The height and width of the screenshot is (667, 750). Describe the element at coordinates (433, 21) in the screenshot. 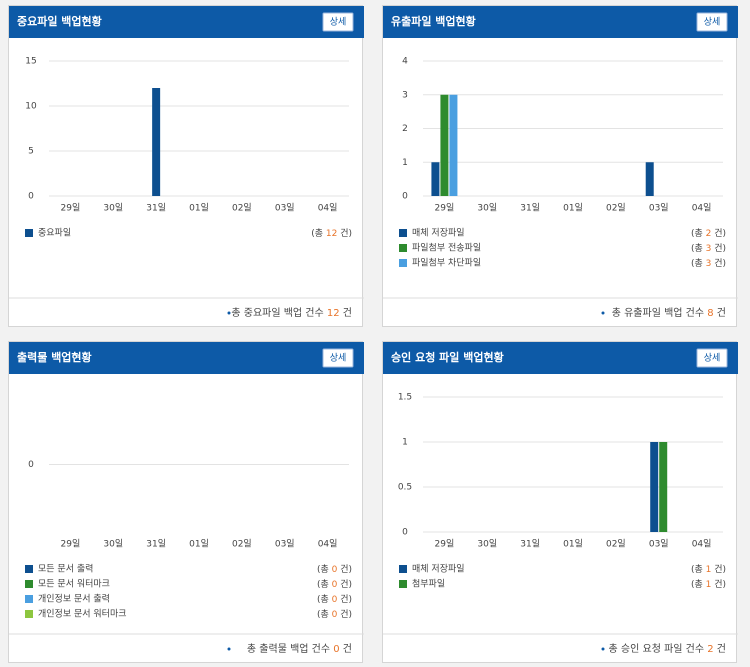

I see `panel-title: 유출파일 백업현황` at that location.